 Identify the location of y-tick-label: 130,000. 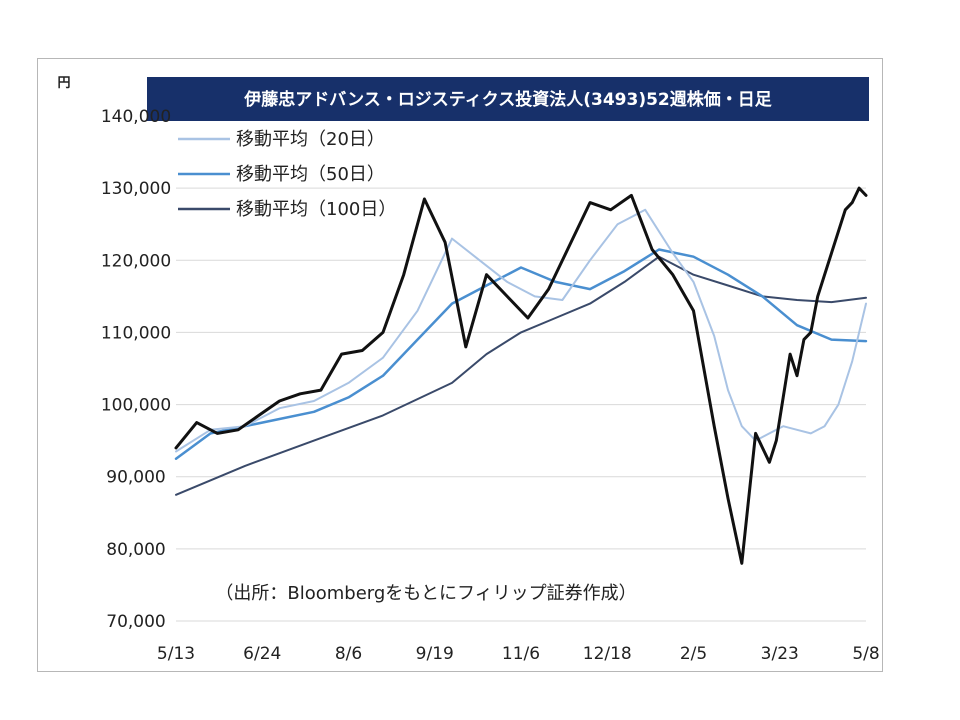
(136, 189).